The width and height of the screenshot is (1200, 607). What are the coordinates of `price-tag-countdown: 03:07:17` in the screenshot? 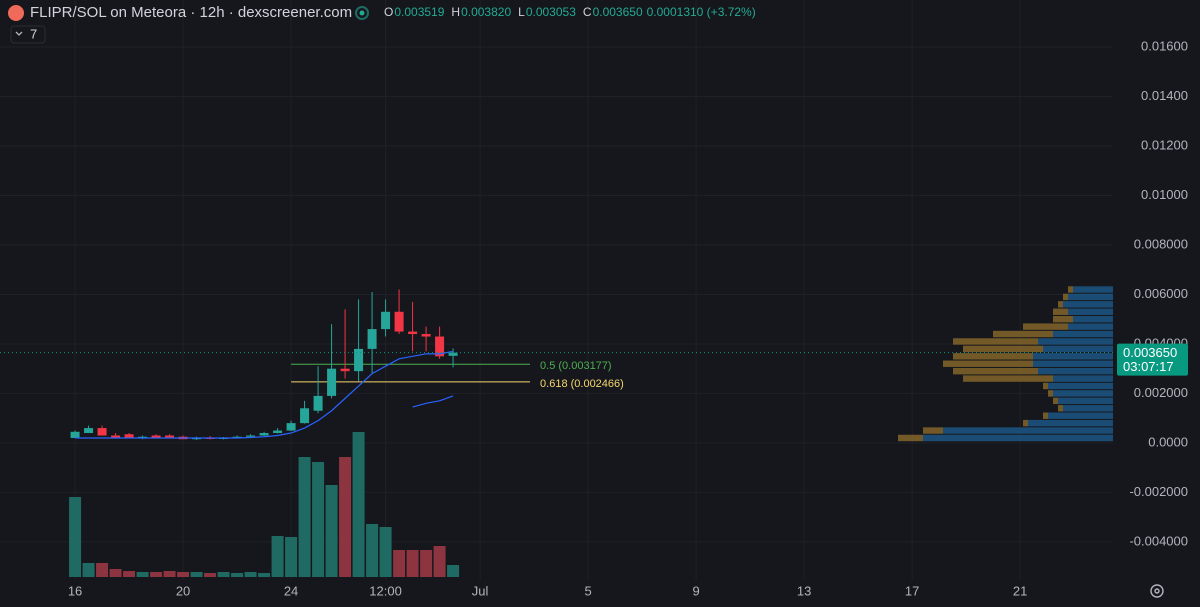 It's located at (1148, 366).